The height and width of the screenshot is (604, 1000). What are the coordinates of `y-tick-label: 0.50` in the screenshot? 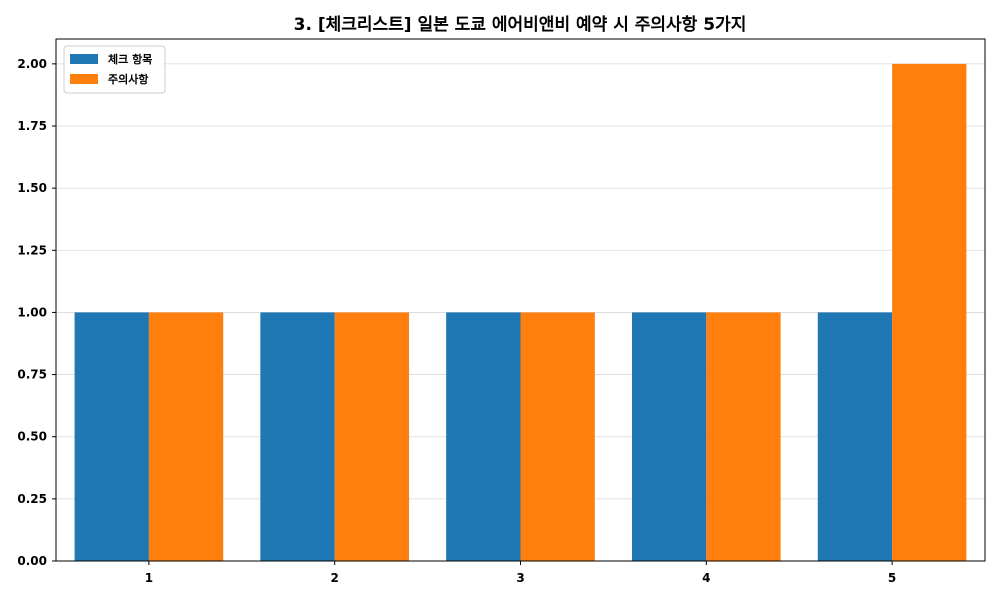 It's located at (32, 437).